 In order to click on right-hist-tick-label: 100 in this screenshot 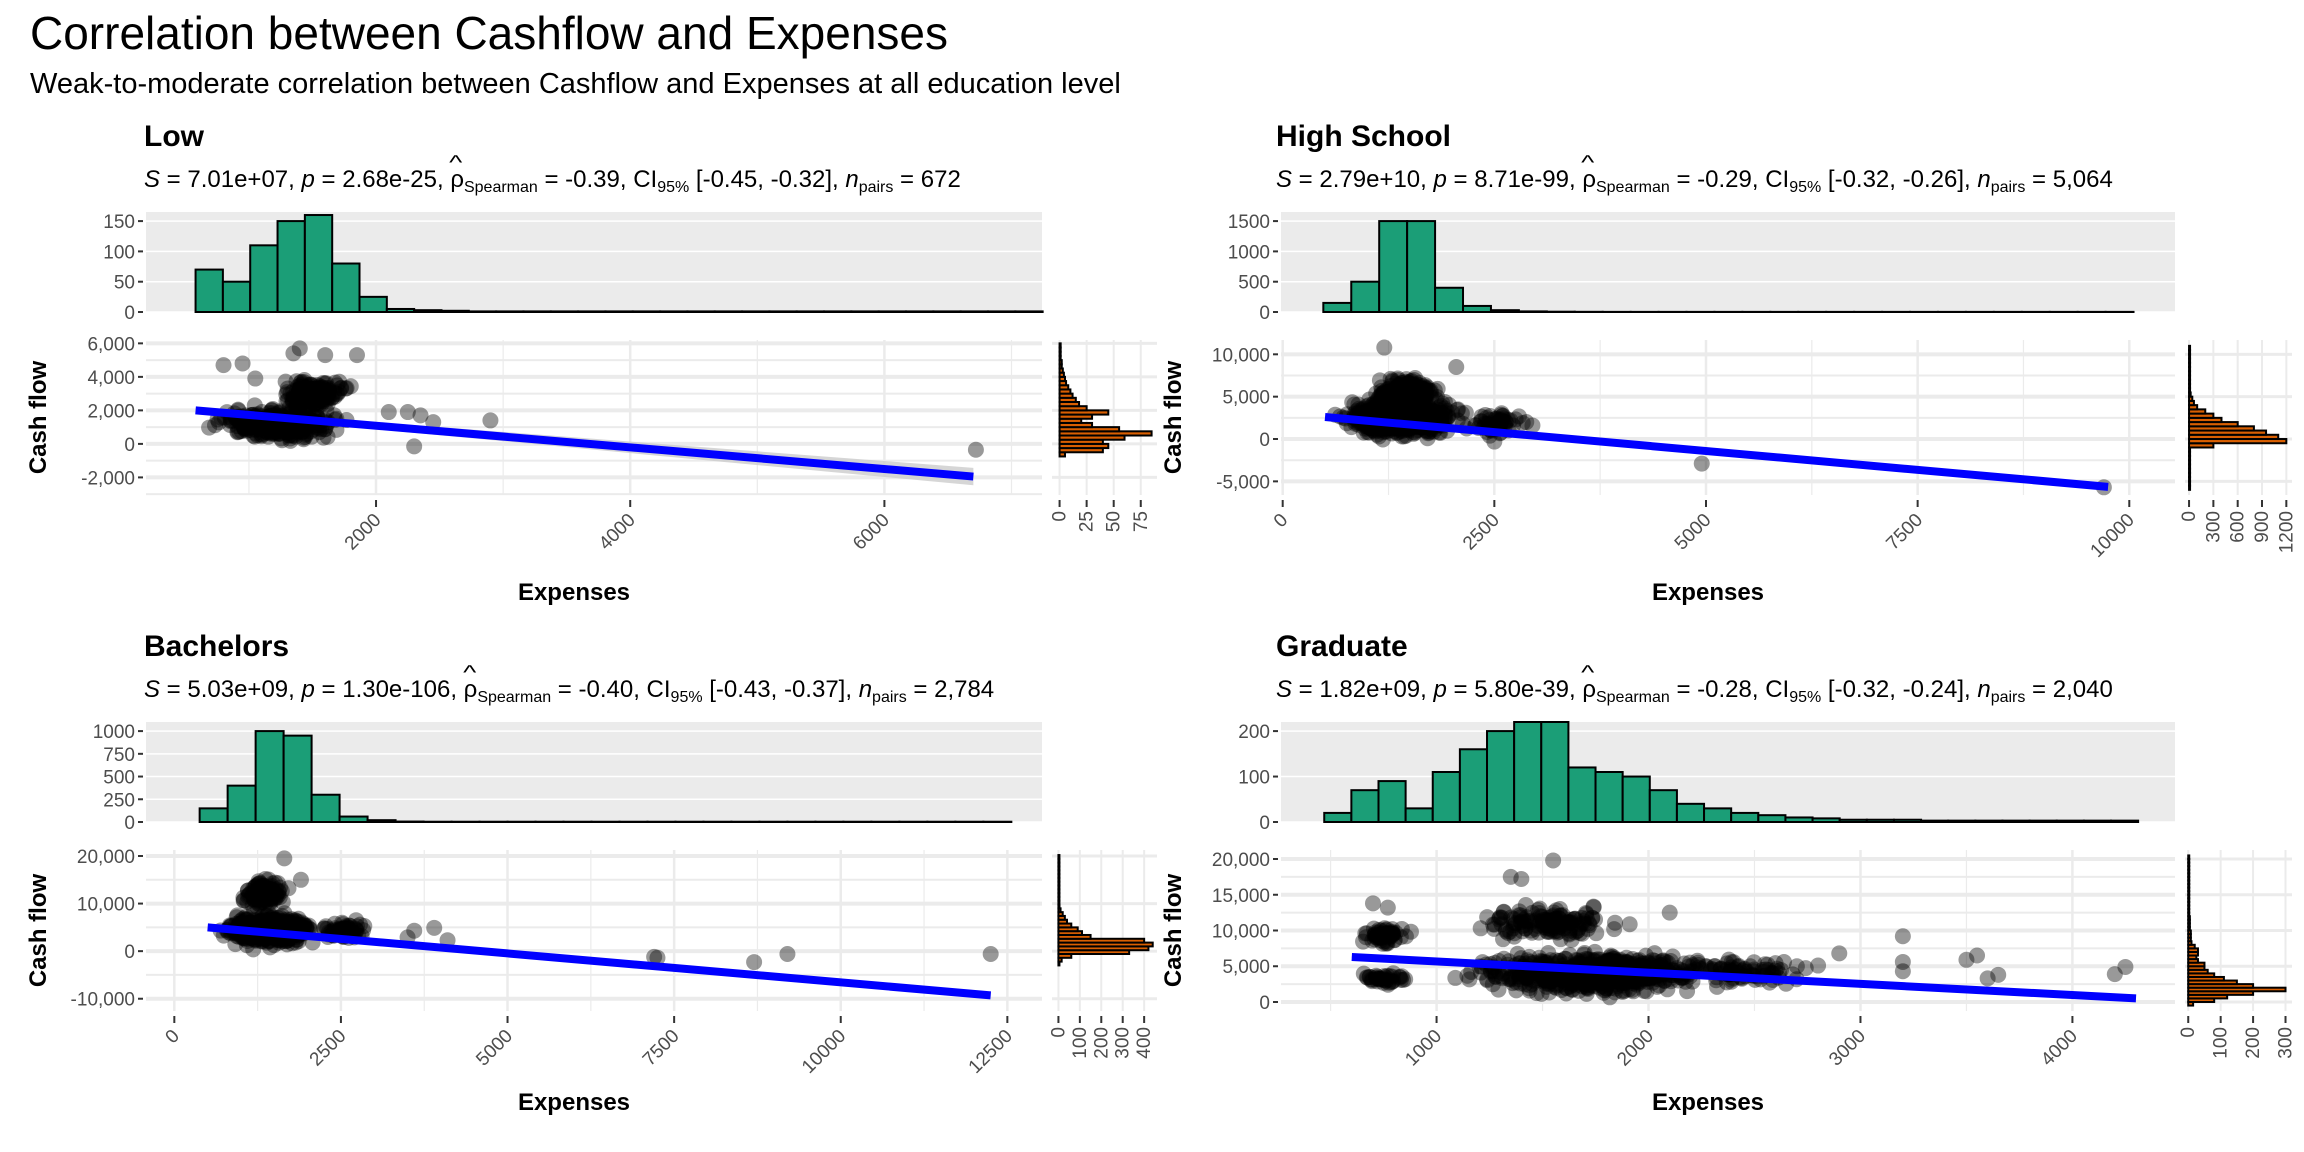, I will do `click(2221, 1043)`.